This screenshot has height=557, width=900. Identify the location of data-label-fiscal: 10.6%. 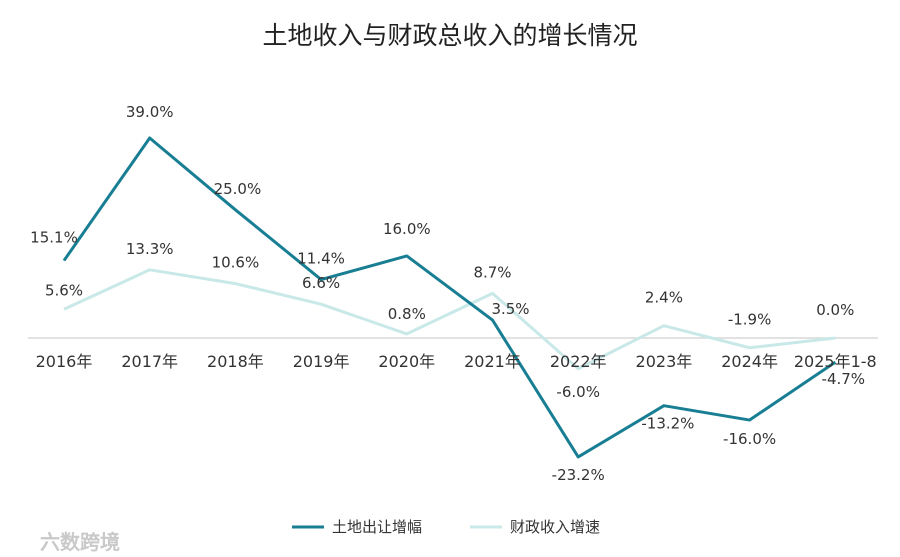
(236, 263).